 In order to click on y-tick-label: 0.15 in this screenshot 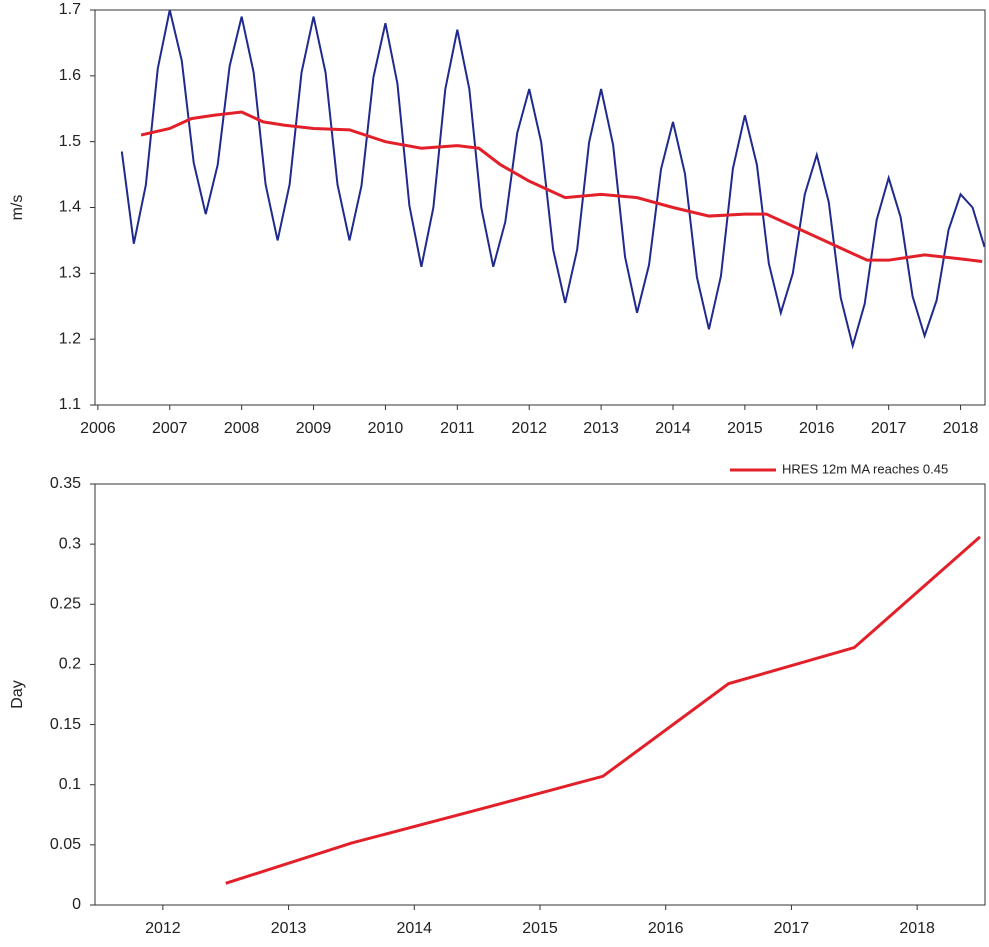, I will do `click(65, 724)`.